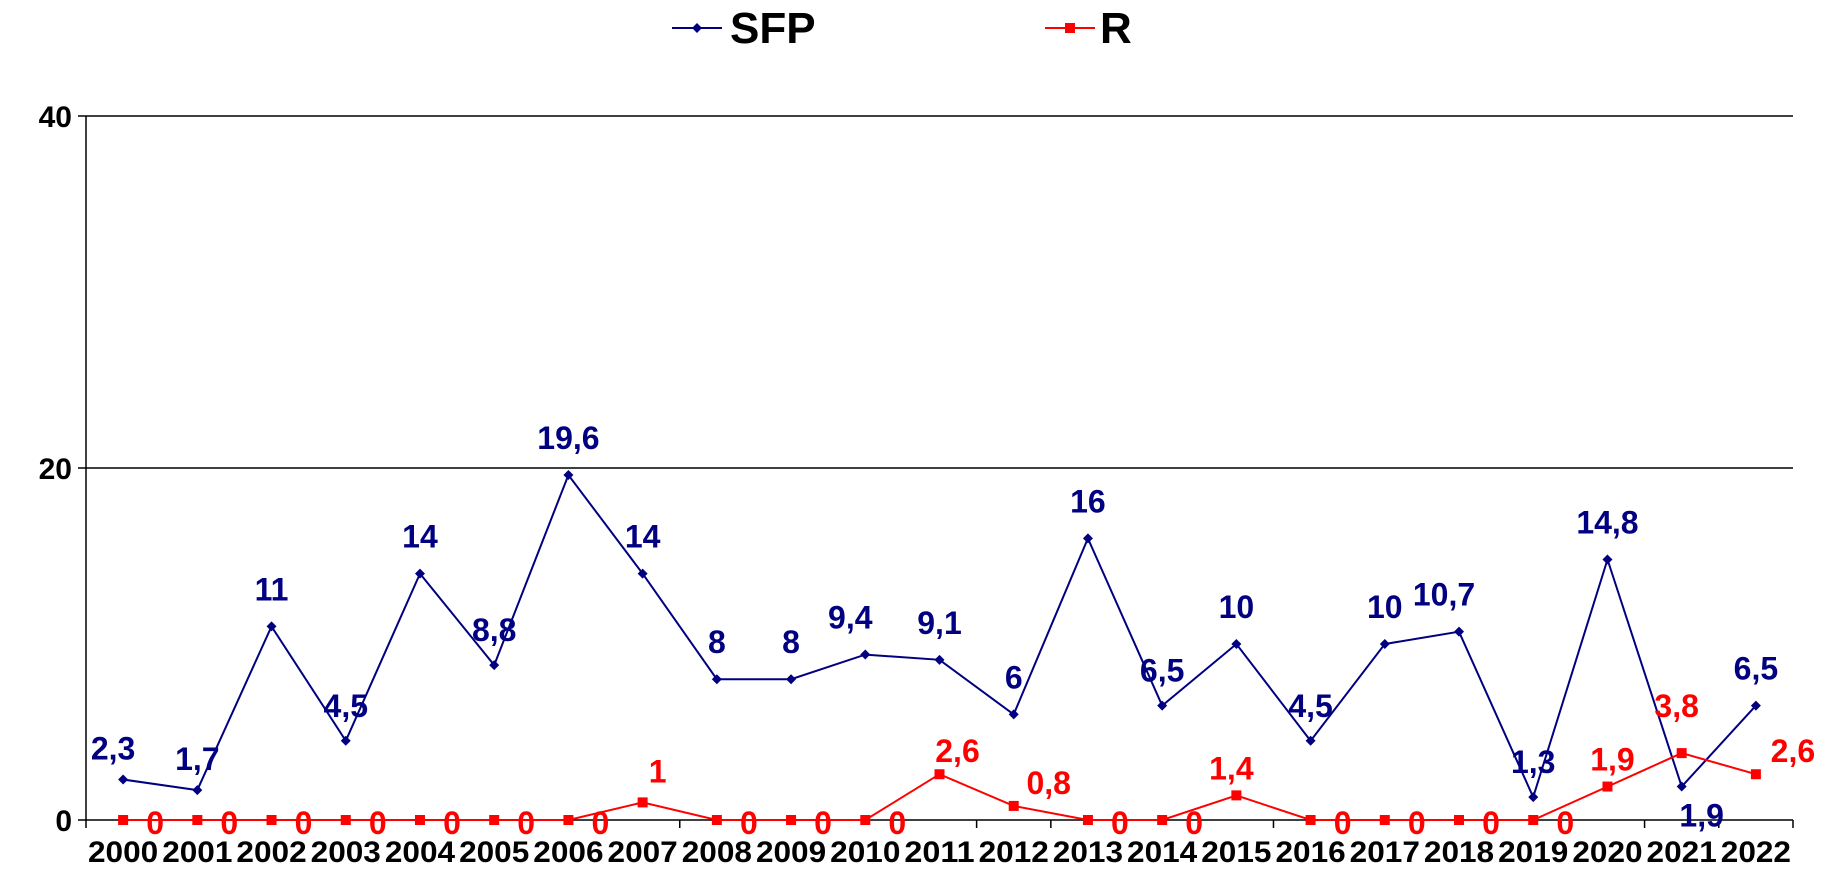  I want to click on data-label-sfp-2006: 19,6, so click(568, 438).